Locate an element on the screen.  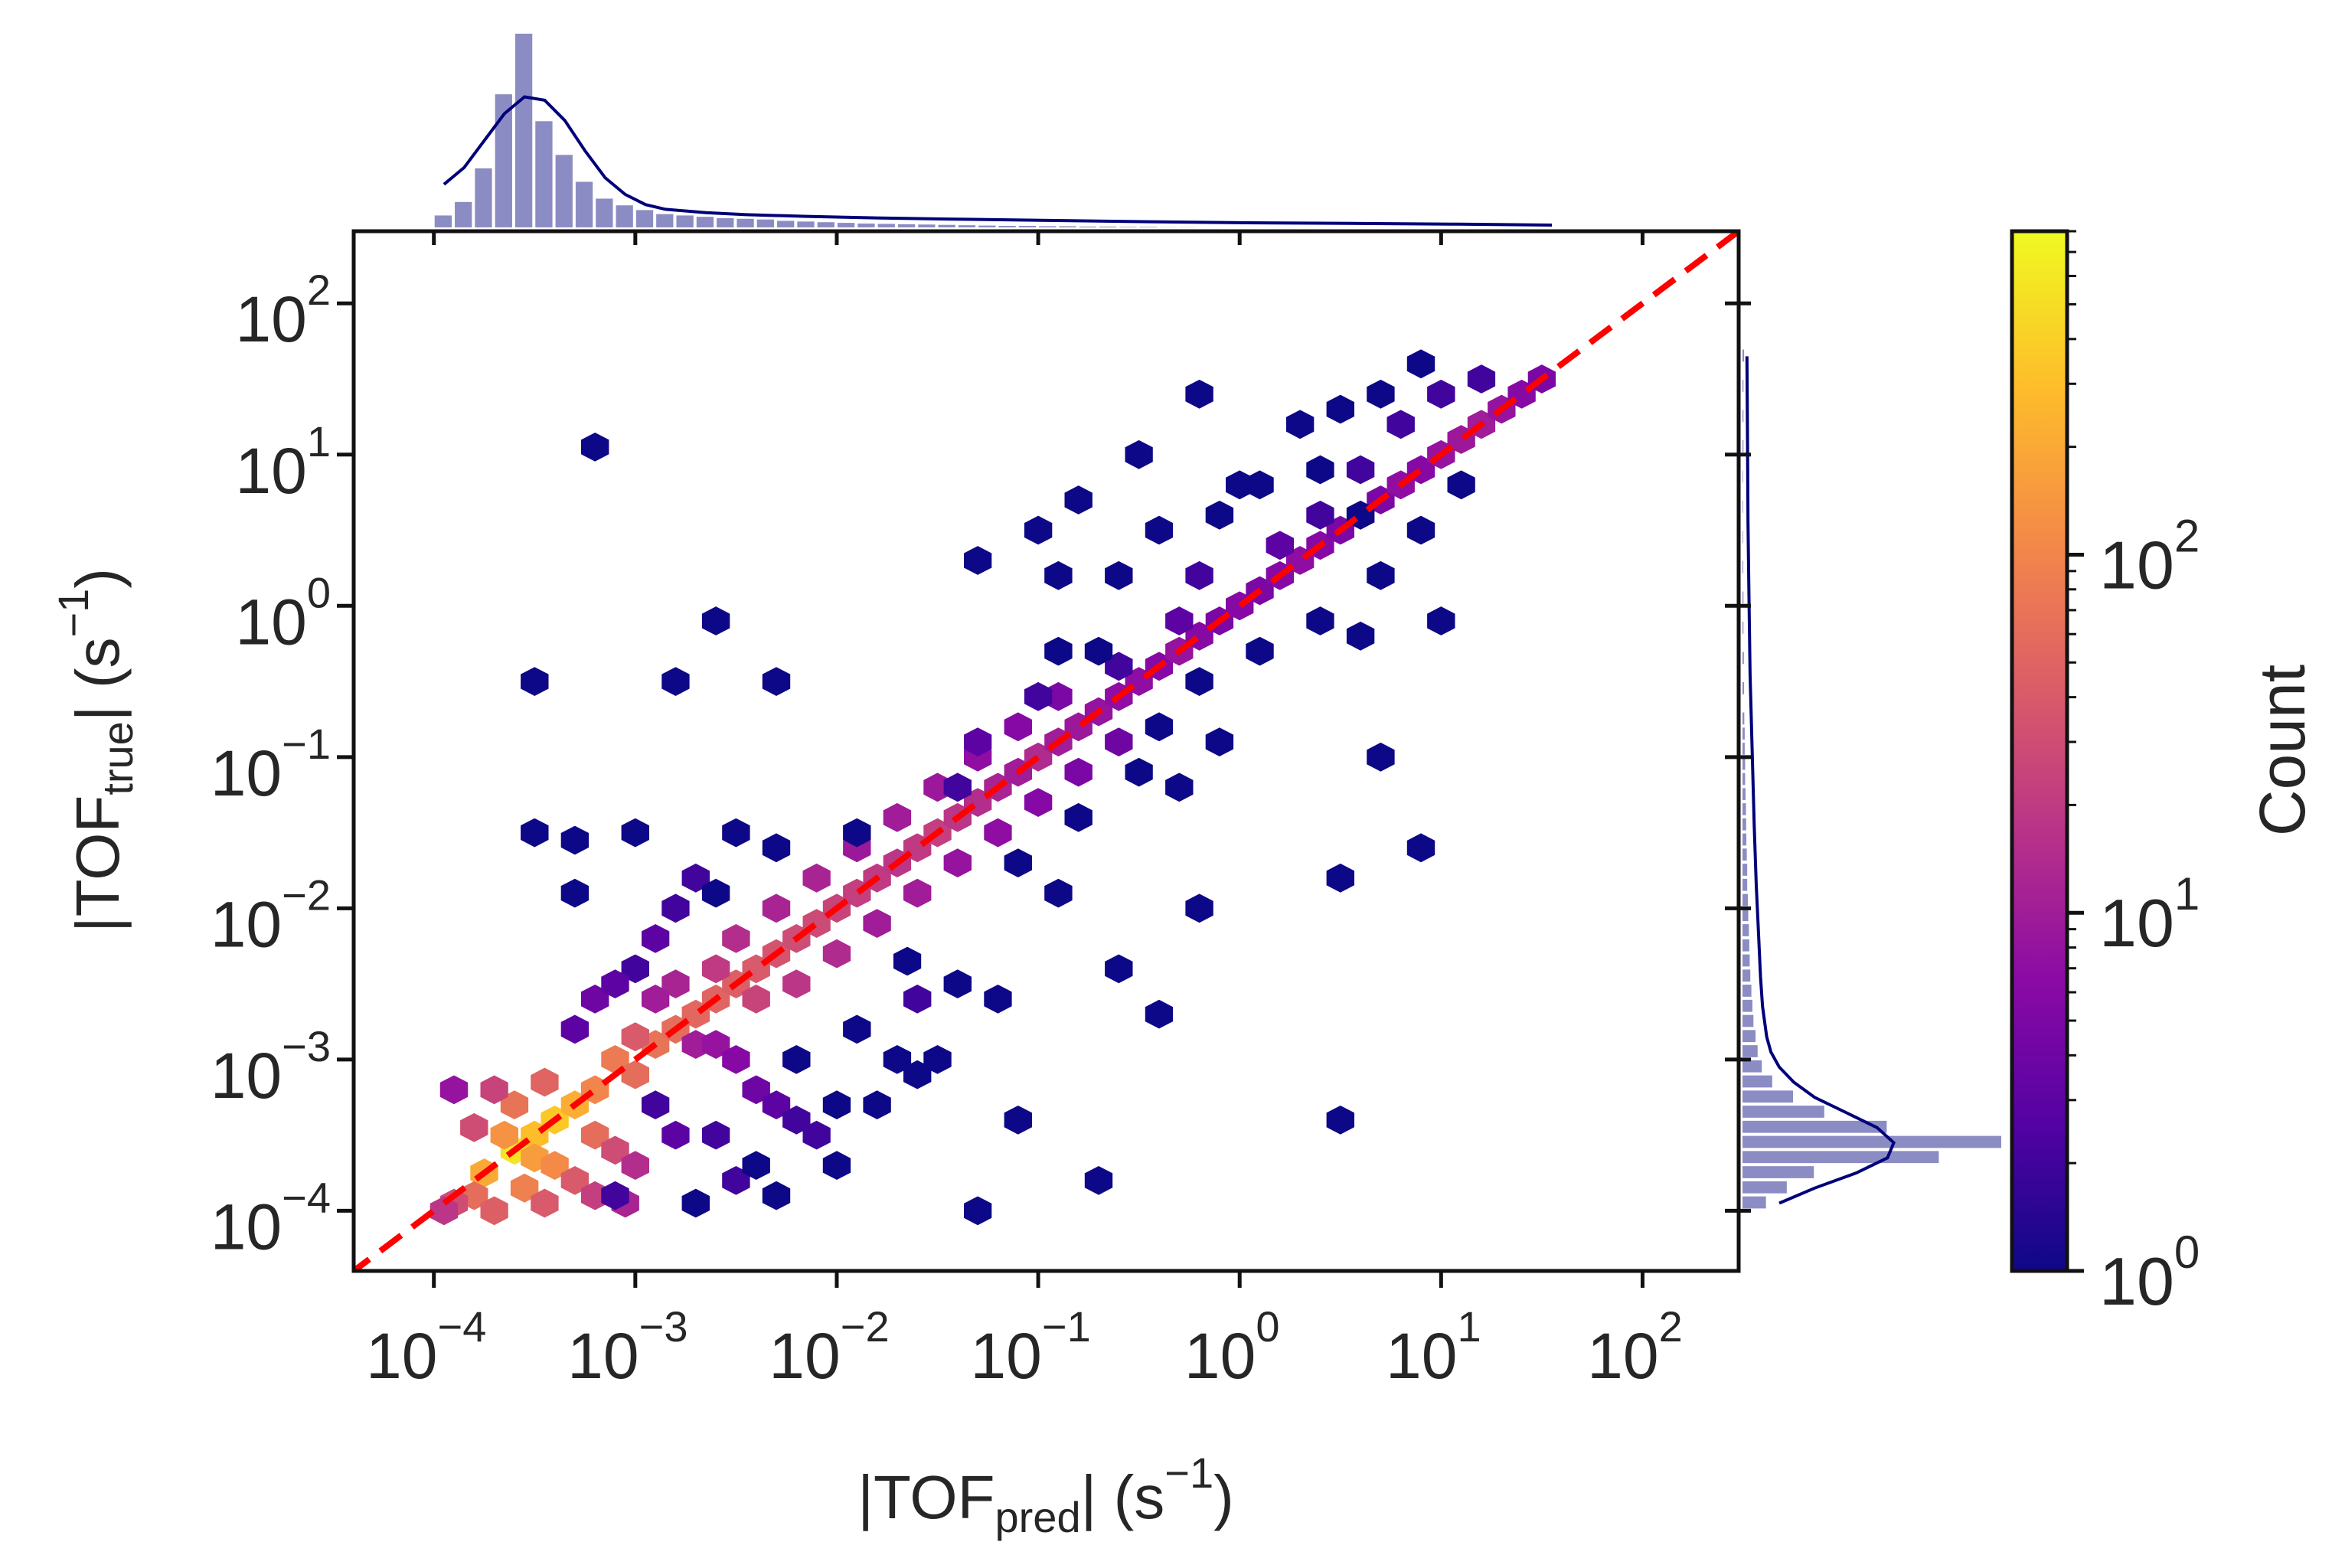
x-kde-curve is located at coordinates (998, 161).